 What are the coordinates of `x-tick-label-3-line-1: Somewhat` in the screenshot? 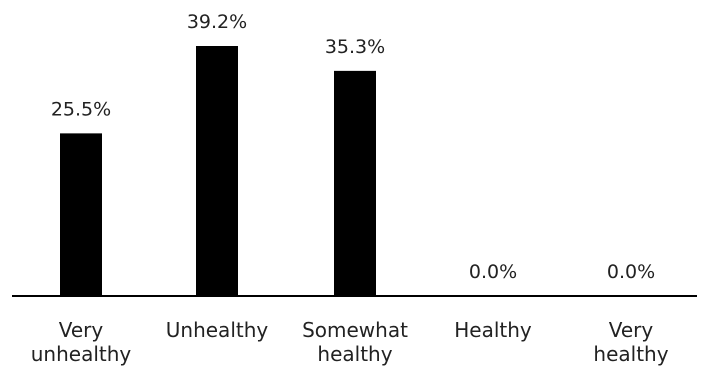 It's located at (355, 330).